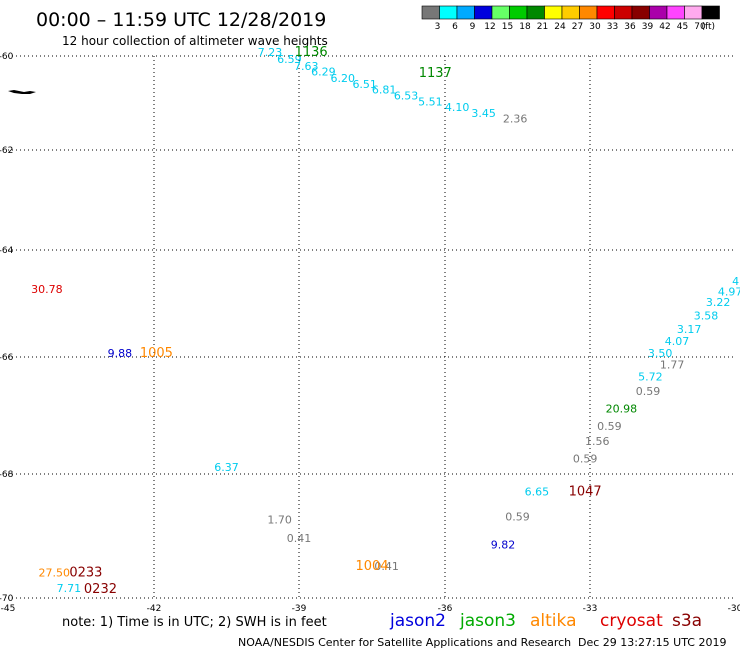 The width and height of the screenshot is (740, 650). Describe the element at coordinates (406, 96) in the screenshot. I see `wave-height-label: 6.53` at that location.